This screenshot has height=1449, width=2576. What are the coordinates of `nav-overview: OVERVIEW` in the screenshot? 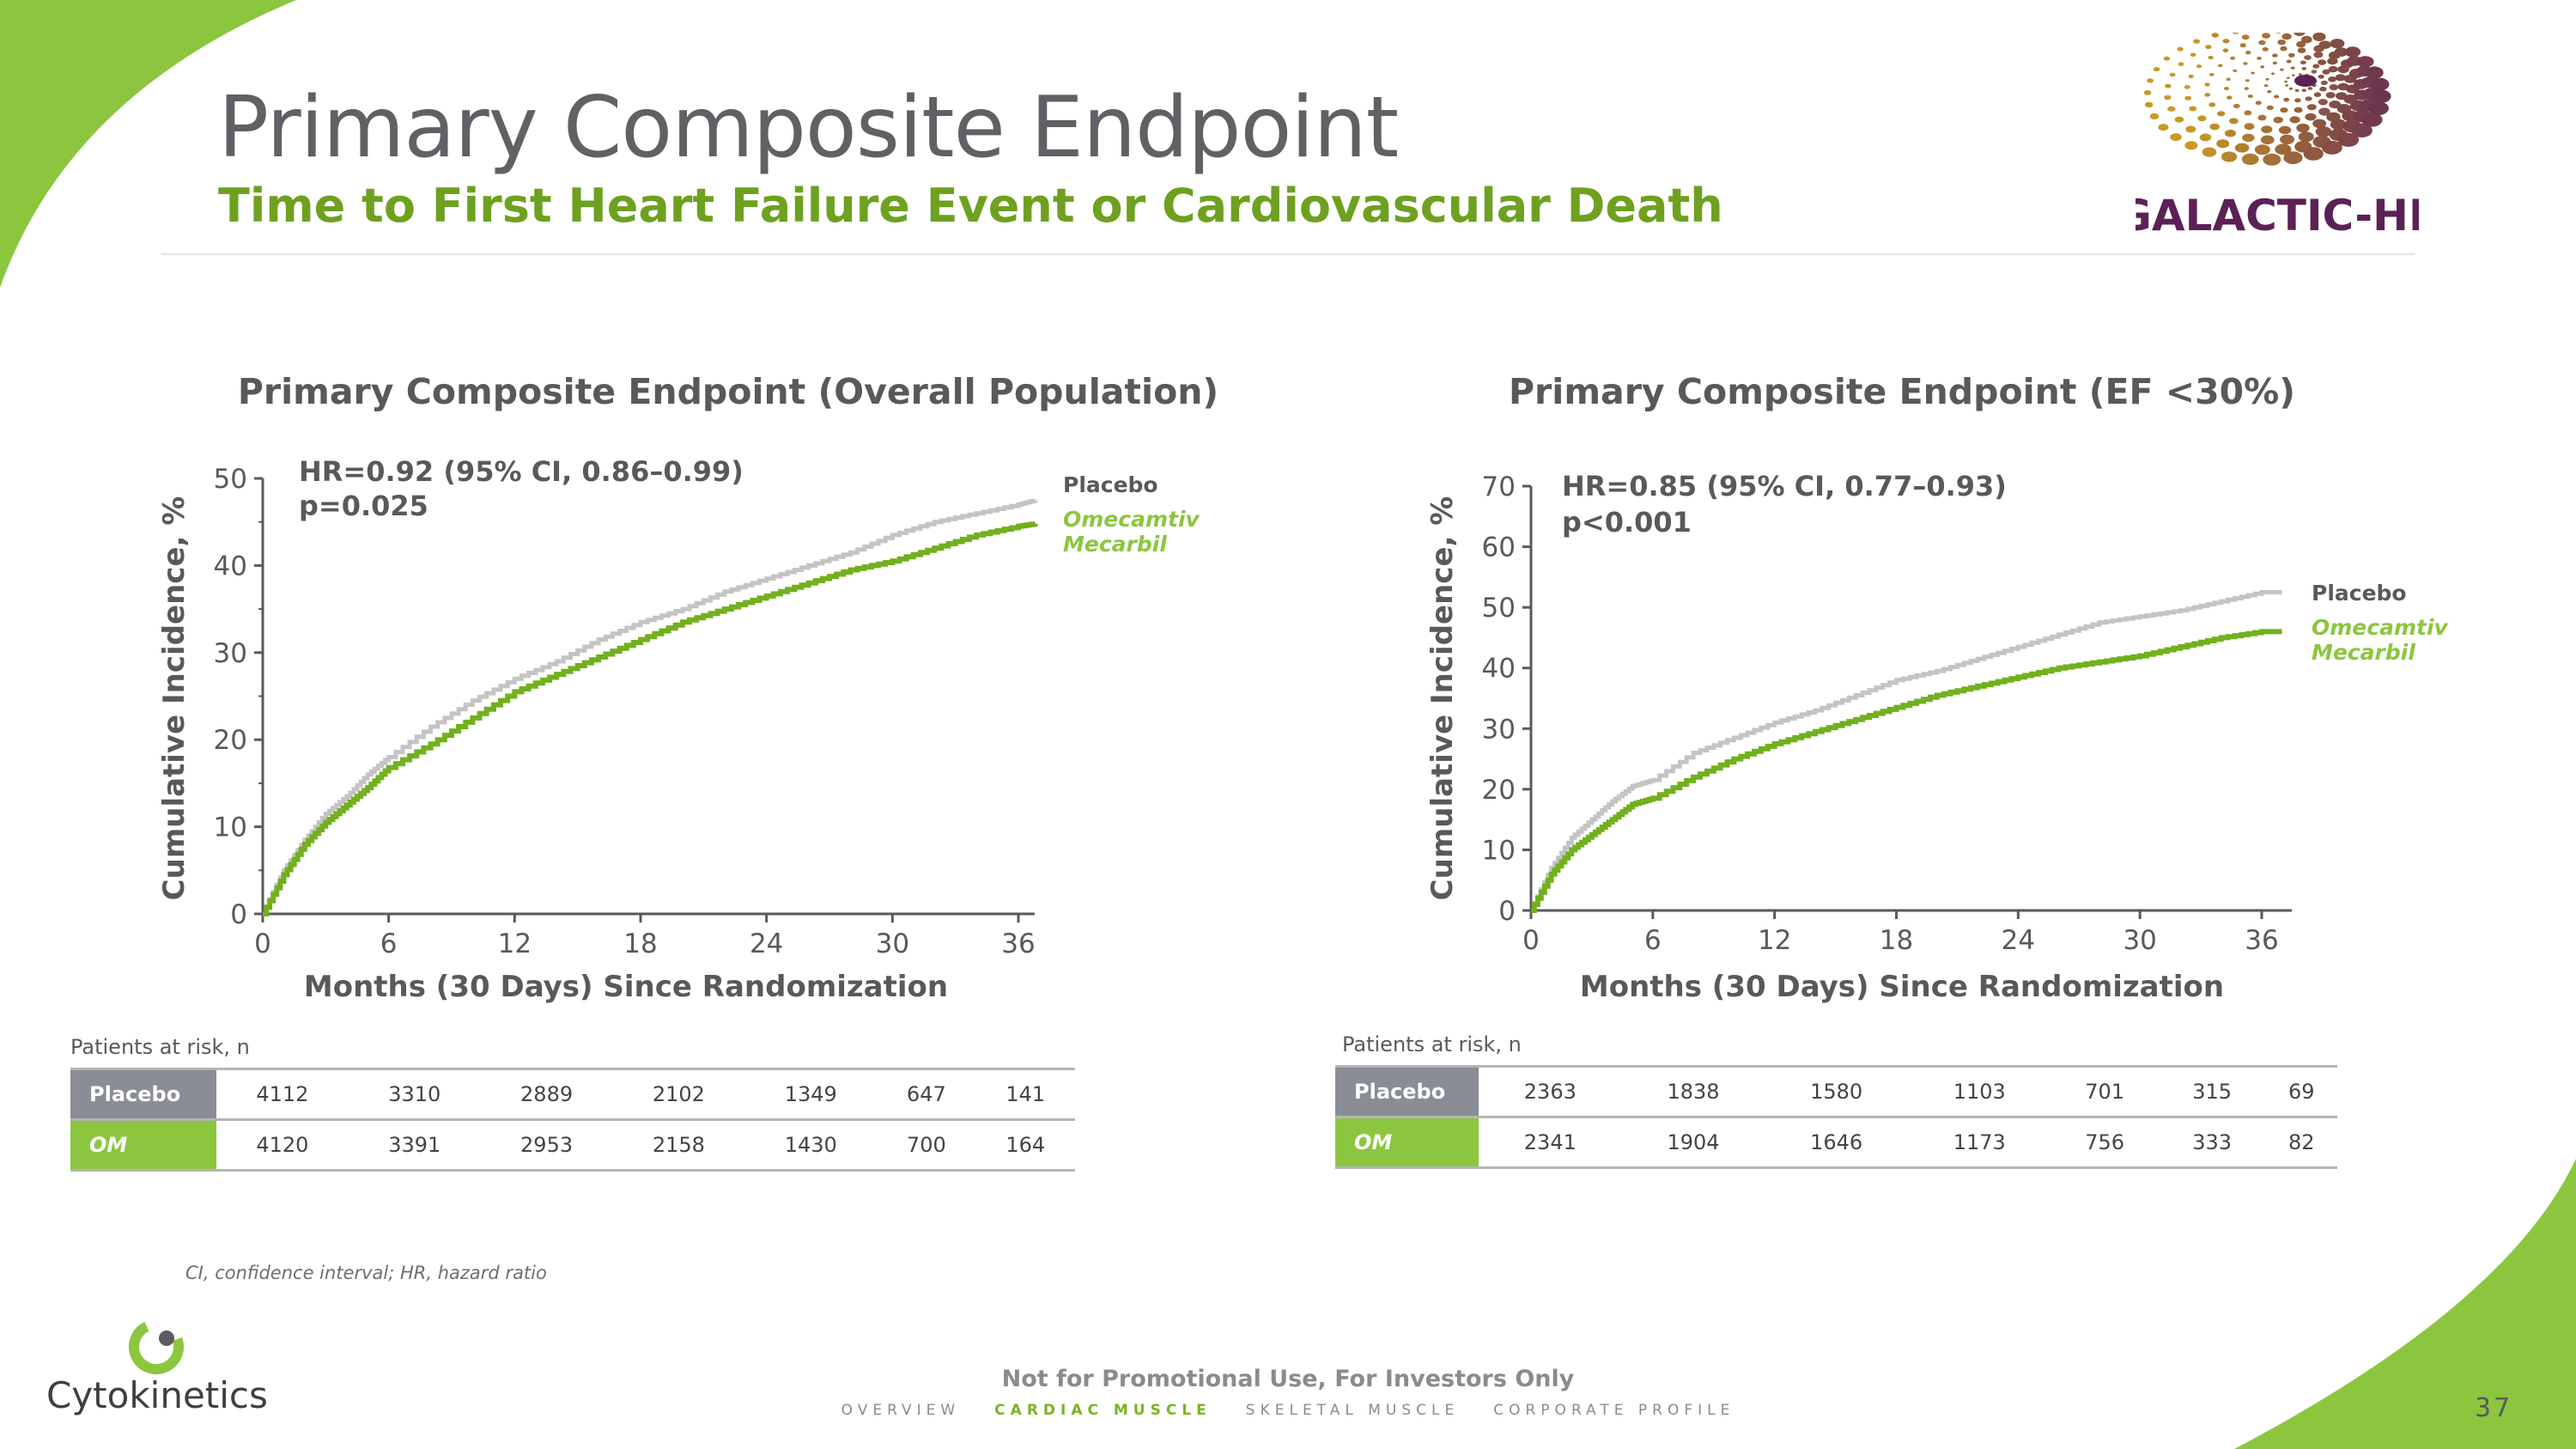 It's located at (901, 1410).